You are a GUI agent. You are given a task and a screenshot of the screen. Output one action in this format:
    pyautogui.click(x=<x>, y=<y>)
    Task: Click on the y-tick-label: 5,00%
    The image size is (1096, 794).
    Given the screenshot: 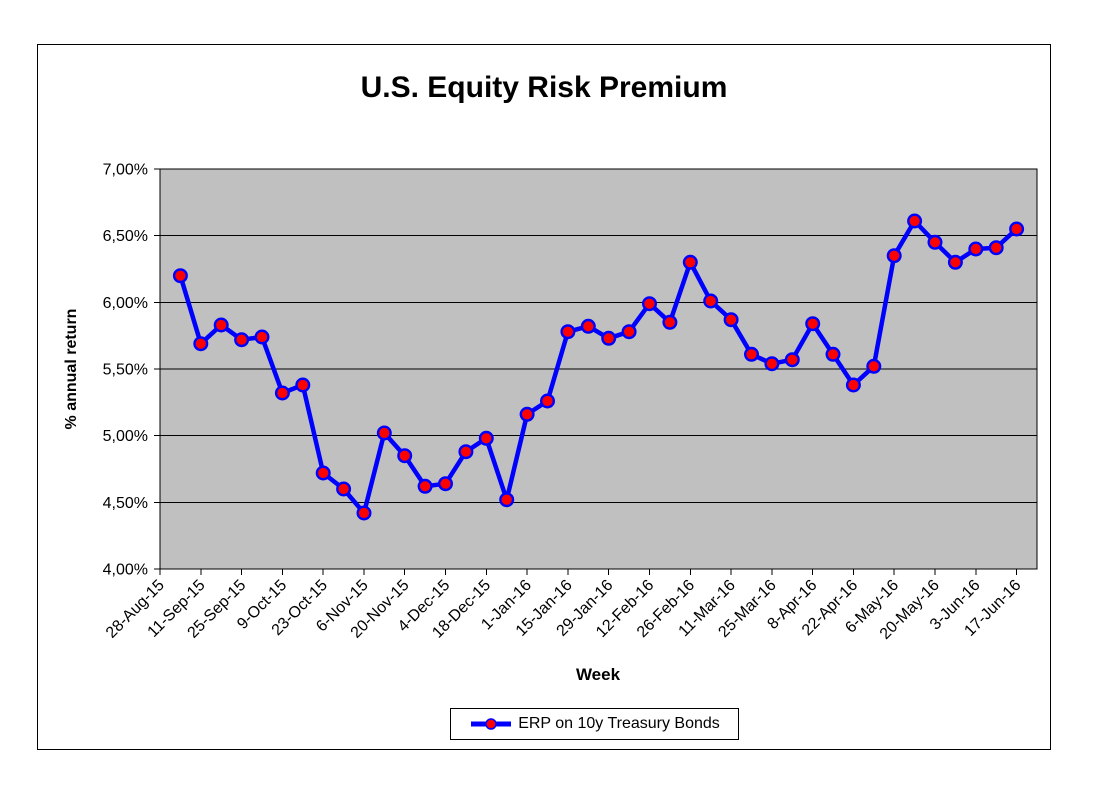 What is the action you would take?
    pyautogui.click(x=125, y=436)
    